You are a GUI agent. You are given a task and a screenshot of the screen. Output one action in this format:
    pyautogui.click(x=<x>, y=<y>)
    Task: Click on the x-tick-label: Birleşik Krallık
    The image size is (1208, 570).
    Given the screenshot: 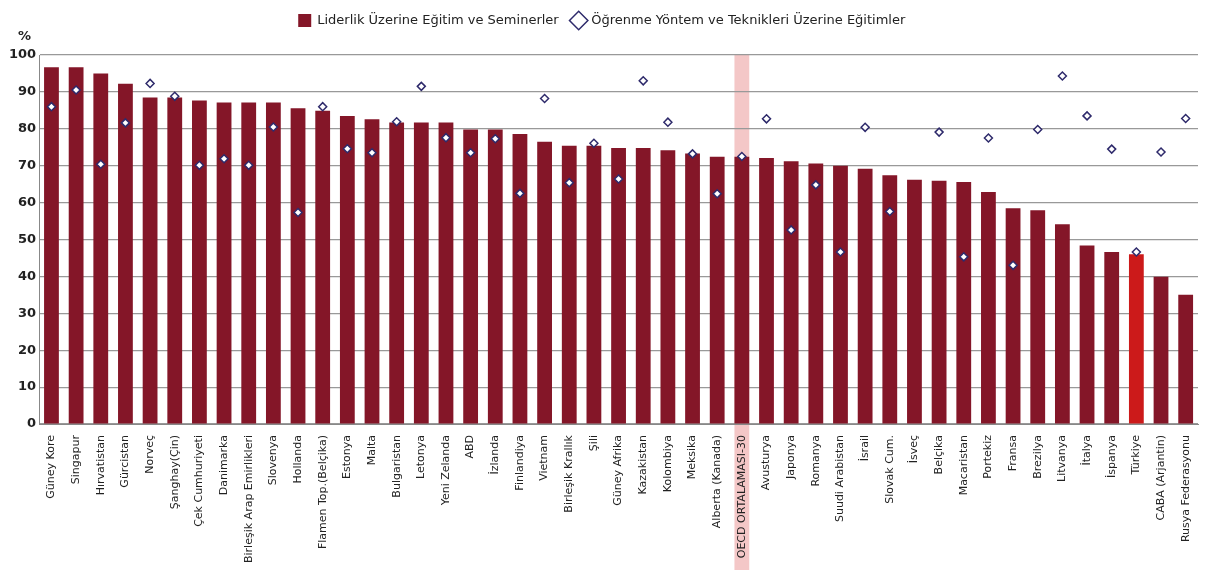 What is the action you would take?
    pyautogui.click(x=569, y=473)
    